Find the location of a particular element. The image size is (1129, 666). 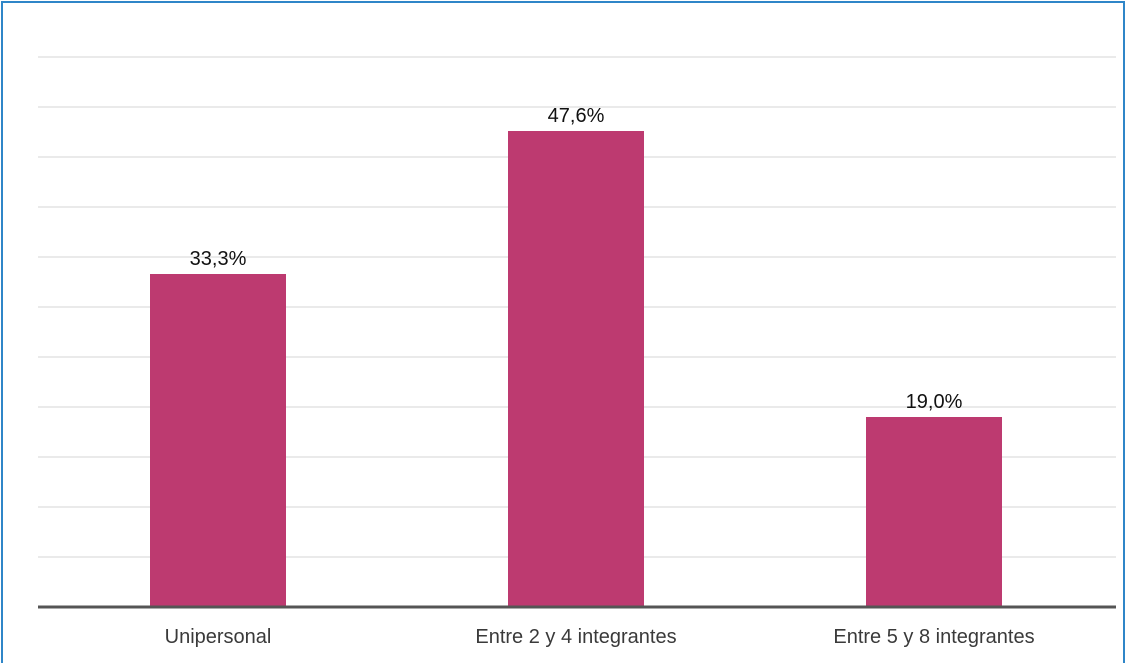

category-label-3: Entre 5 y 8 integrantes is located at coordinates (933, 637).